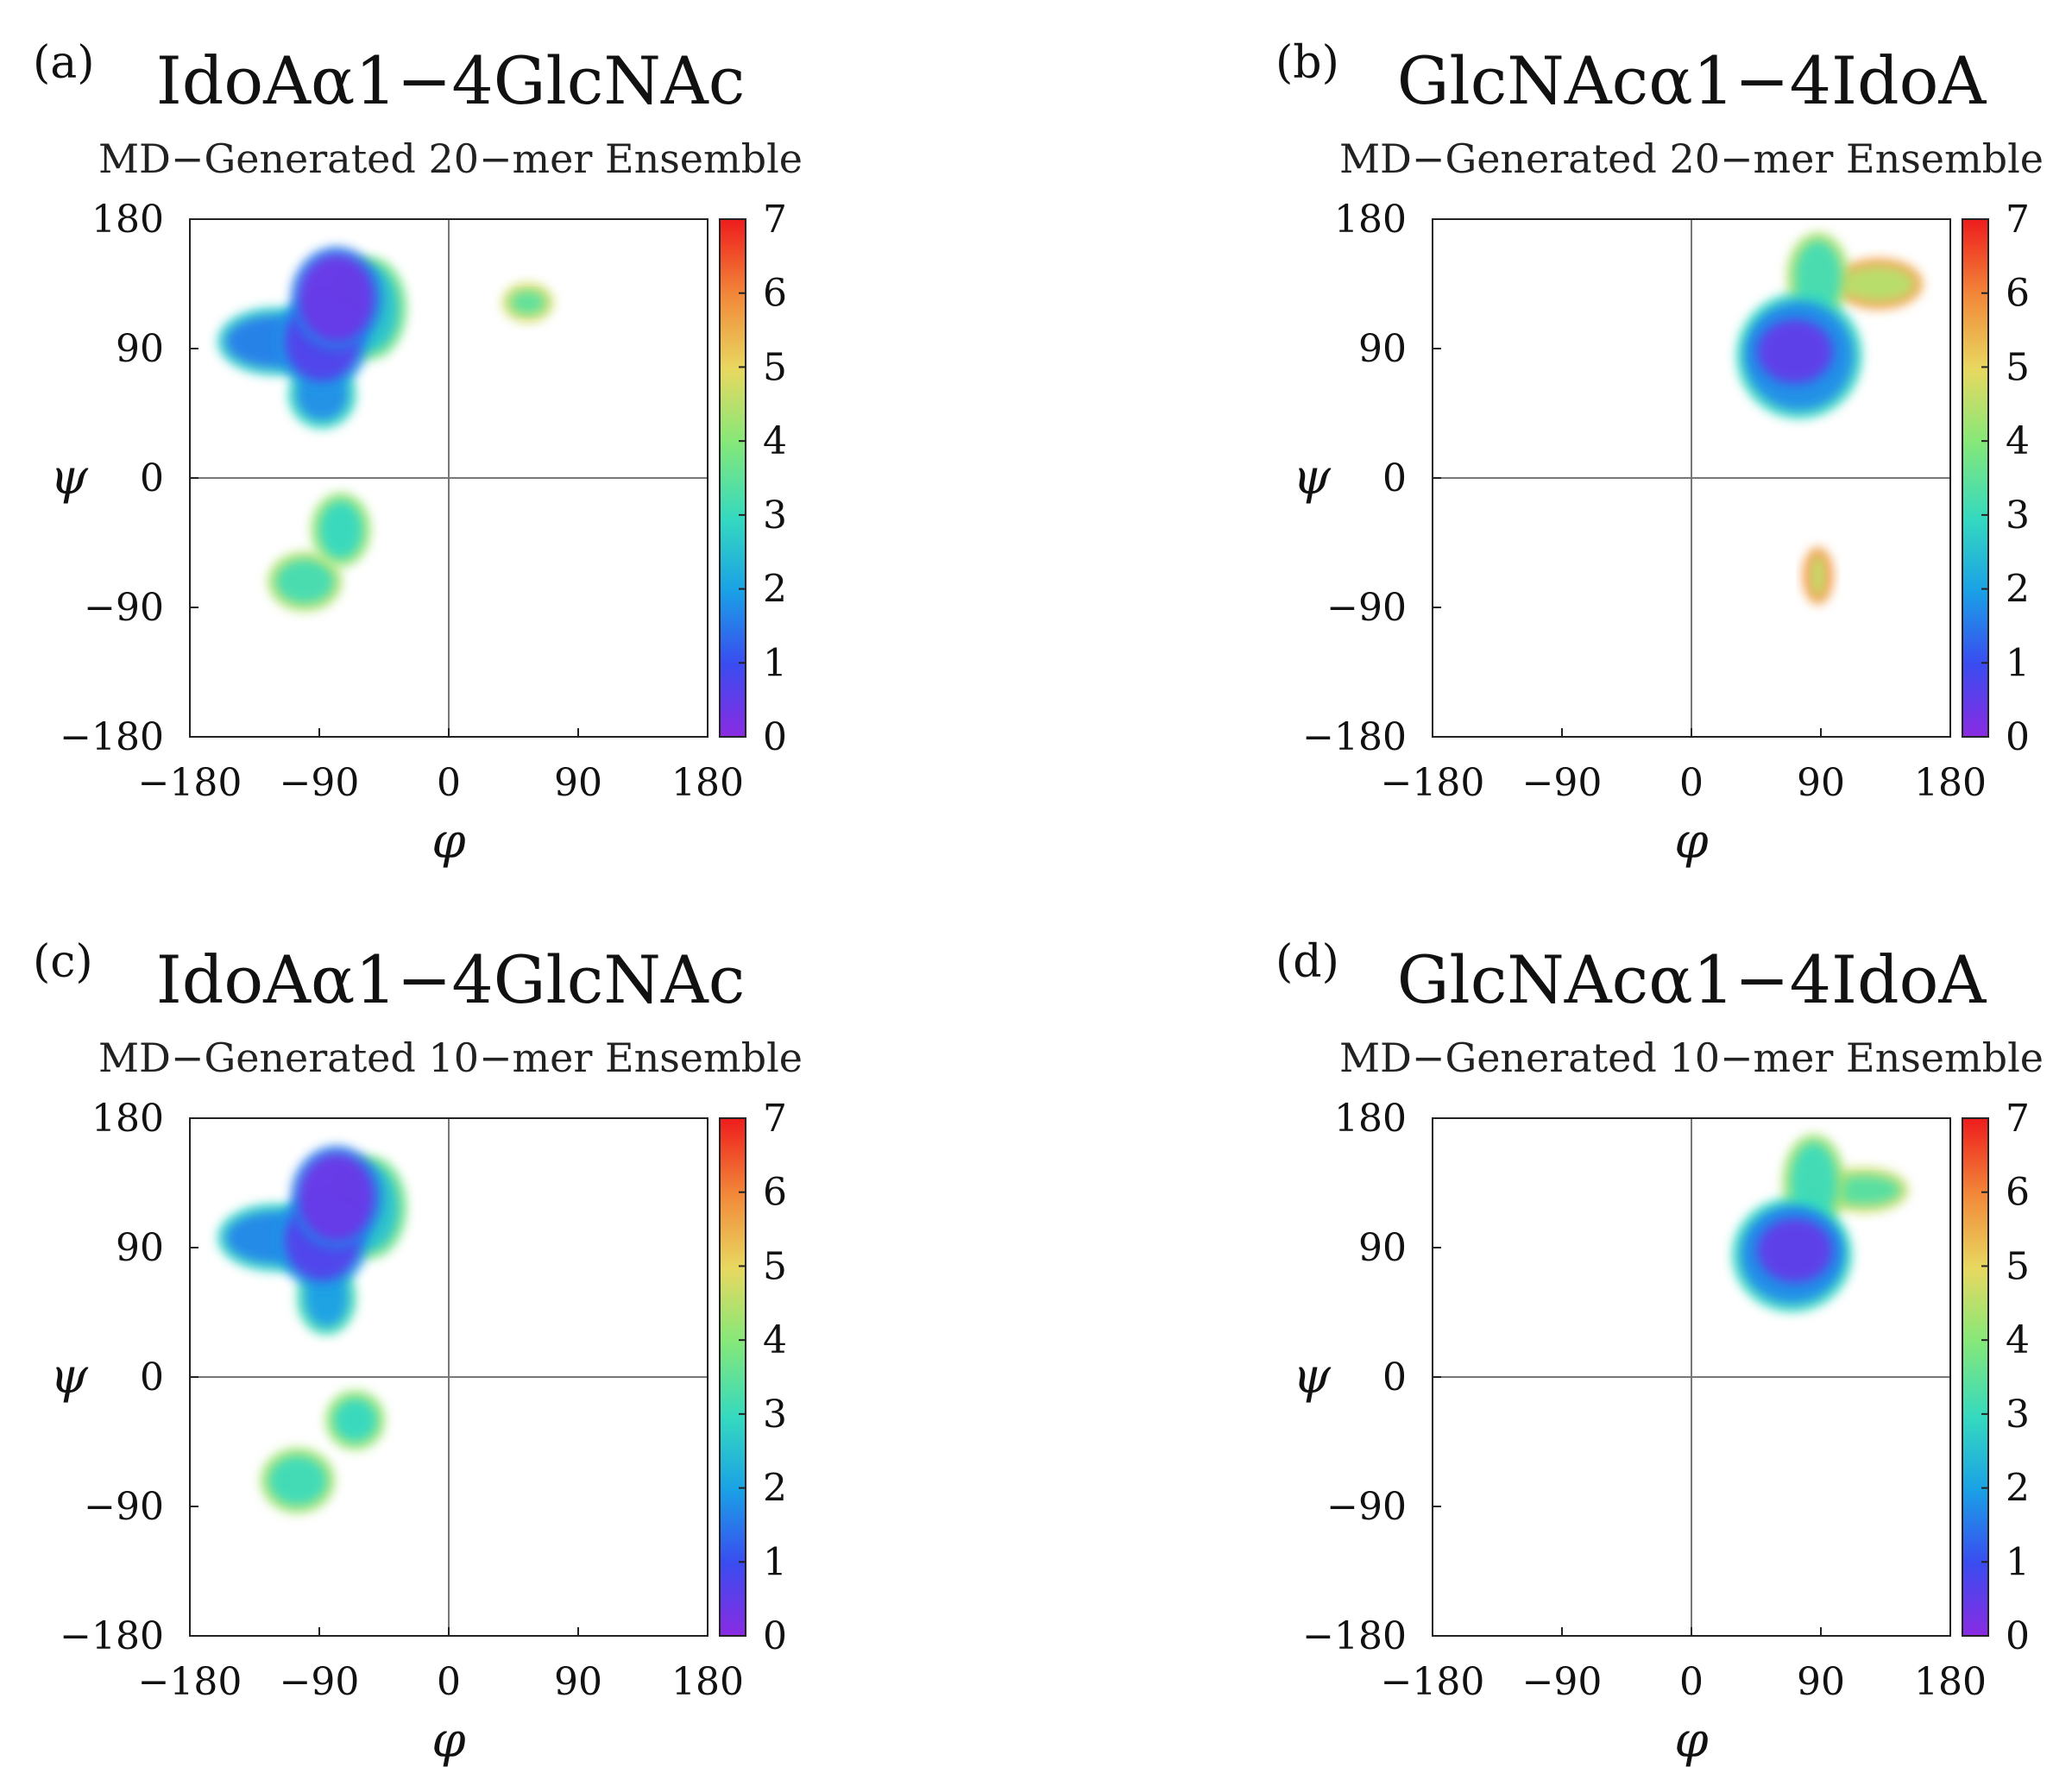 The height and width of the screenshot is (1786, 2072). What do you see at coordinates (1307, 63) in the screenshot?
I see `panel-label: (b)` at bounding box center [1307, 63].